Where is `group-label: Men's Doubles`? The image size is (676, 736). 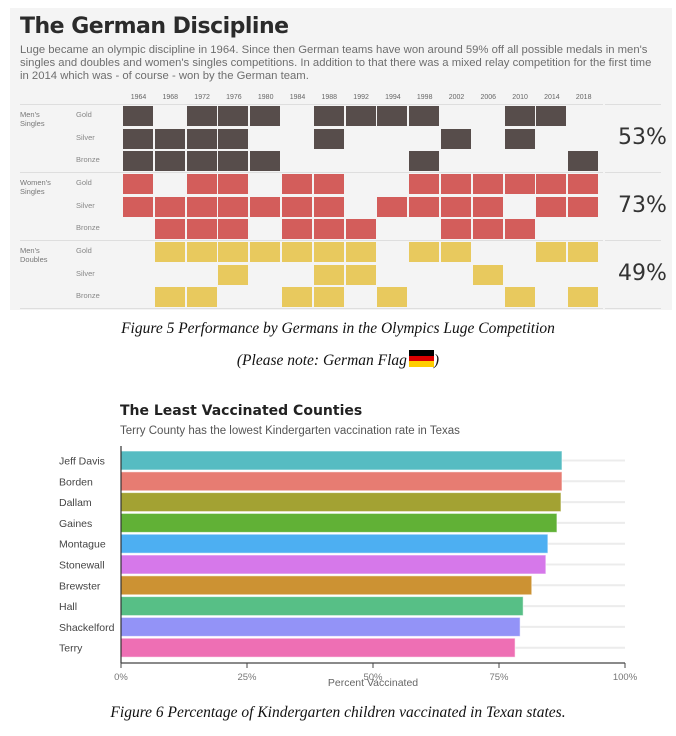
group-label: Men's Doubles is located at coordinates (34, 255).